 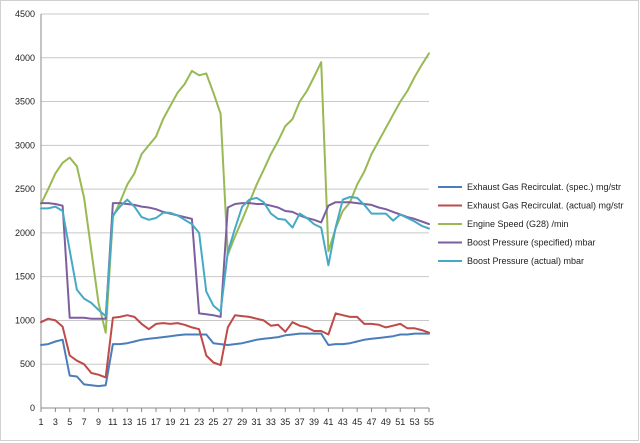 I want to click on y-tick-label: 3500, so click(x=25, y=102).